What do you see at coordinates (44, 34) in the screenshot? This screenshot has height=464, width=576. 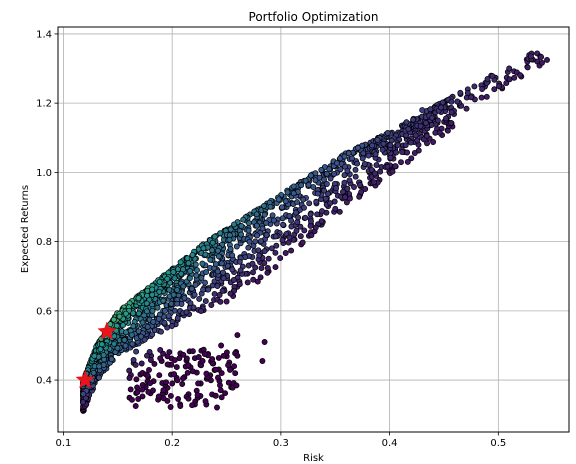 I see `y-tick-label: 1.4` at bounding box center [44, 34].